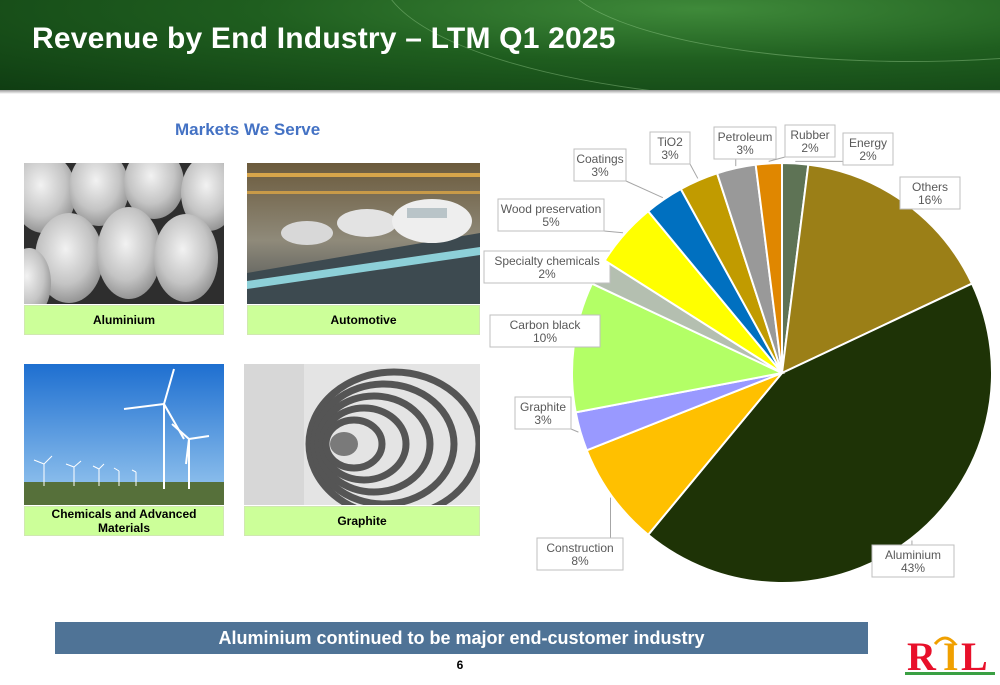 The width and height of the screenshot is (1000, 685). What do you see at coordinates (363, 233) in the screenshot?
I see `automotive-image` at bounding box center [363, 233].